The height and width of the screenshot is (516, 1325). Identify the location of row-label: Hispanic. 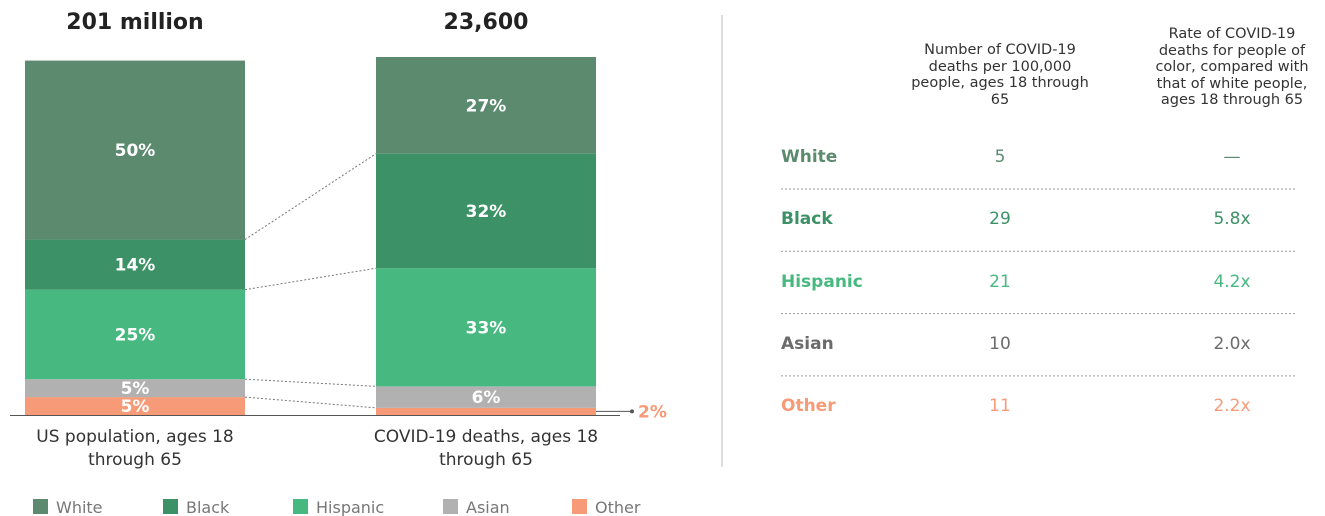
(822, 281).